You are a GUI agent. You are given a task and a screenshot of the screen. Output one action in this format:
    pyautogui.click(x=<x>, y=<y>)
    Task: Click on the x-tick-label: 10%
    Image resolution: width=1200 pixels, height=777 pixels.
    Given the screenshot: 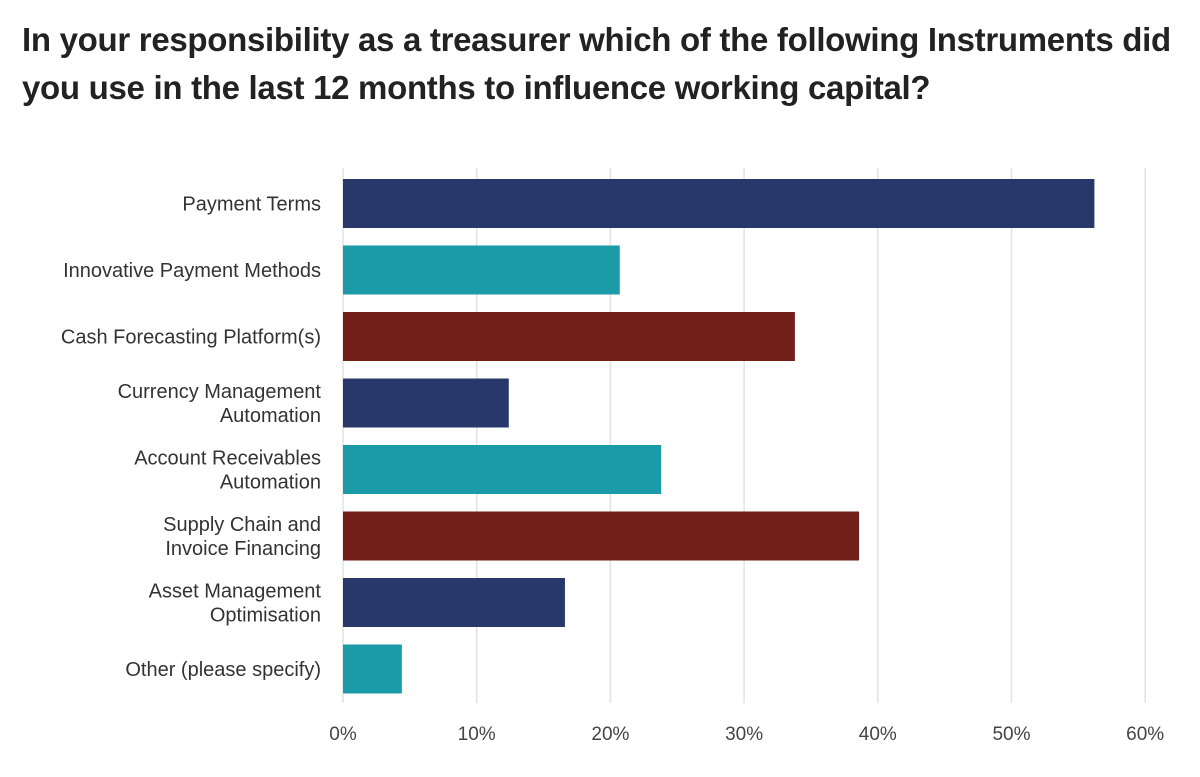 What is the action you would take?
    pyautogui.click(x=477, y=734)
    